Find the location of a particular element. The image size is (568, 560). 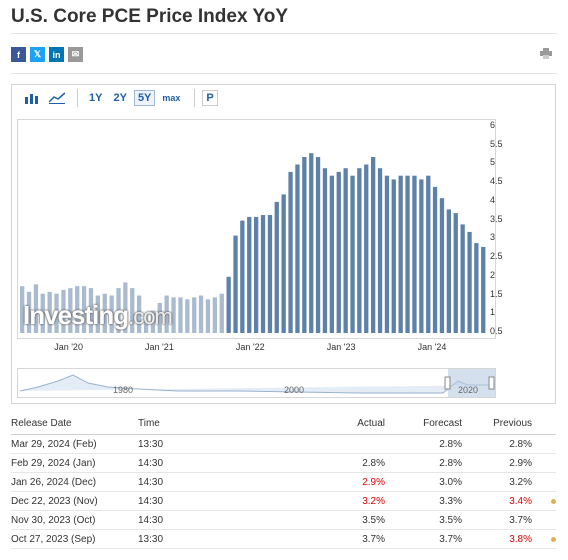

twitter-share-button: 𝕏 is located at coordinates (37, 54).